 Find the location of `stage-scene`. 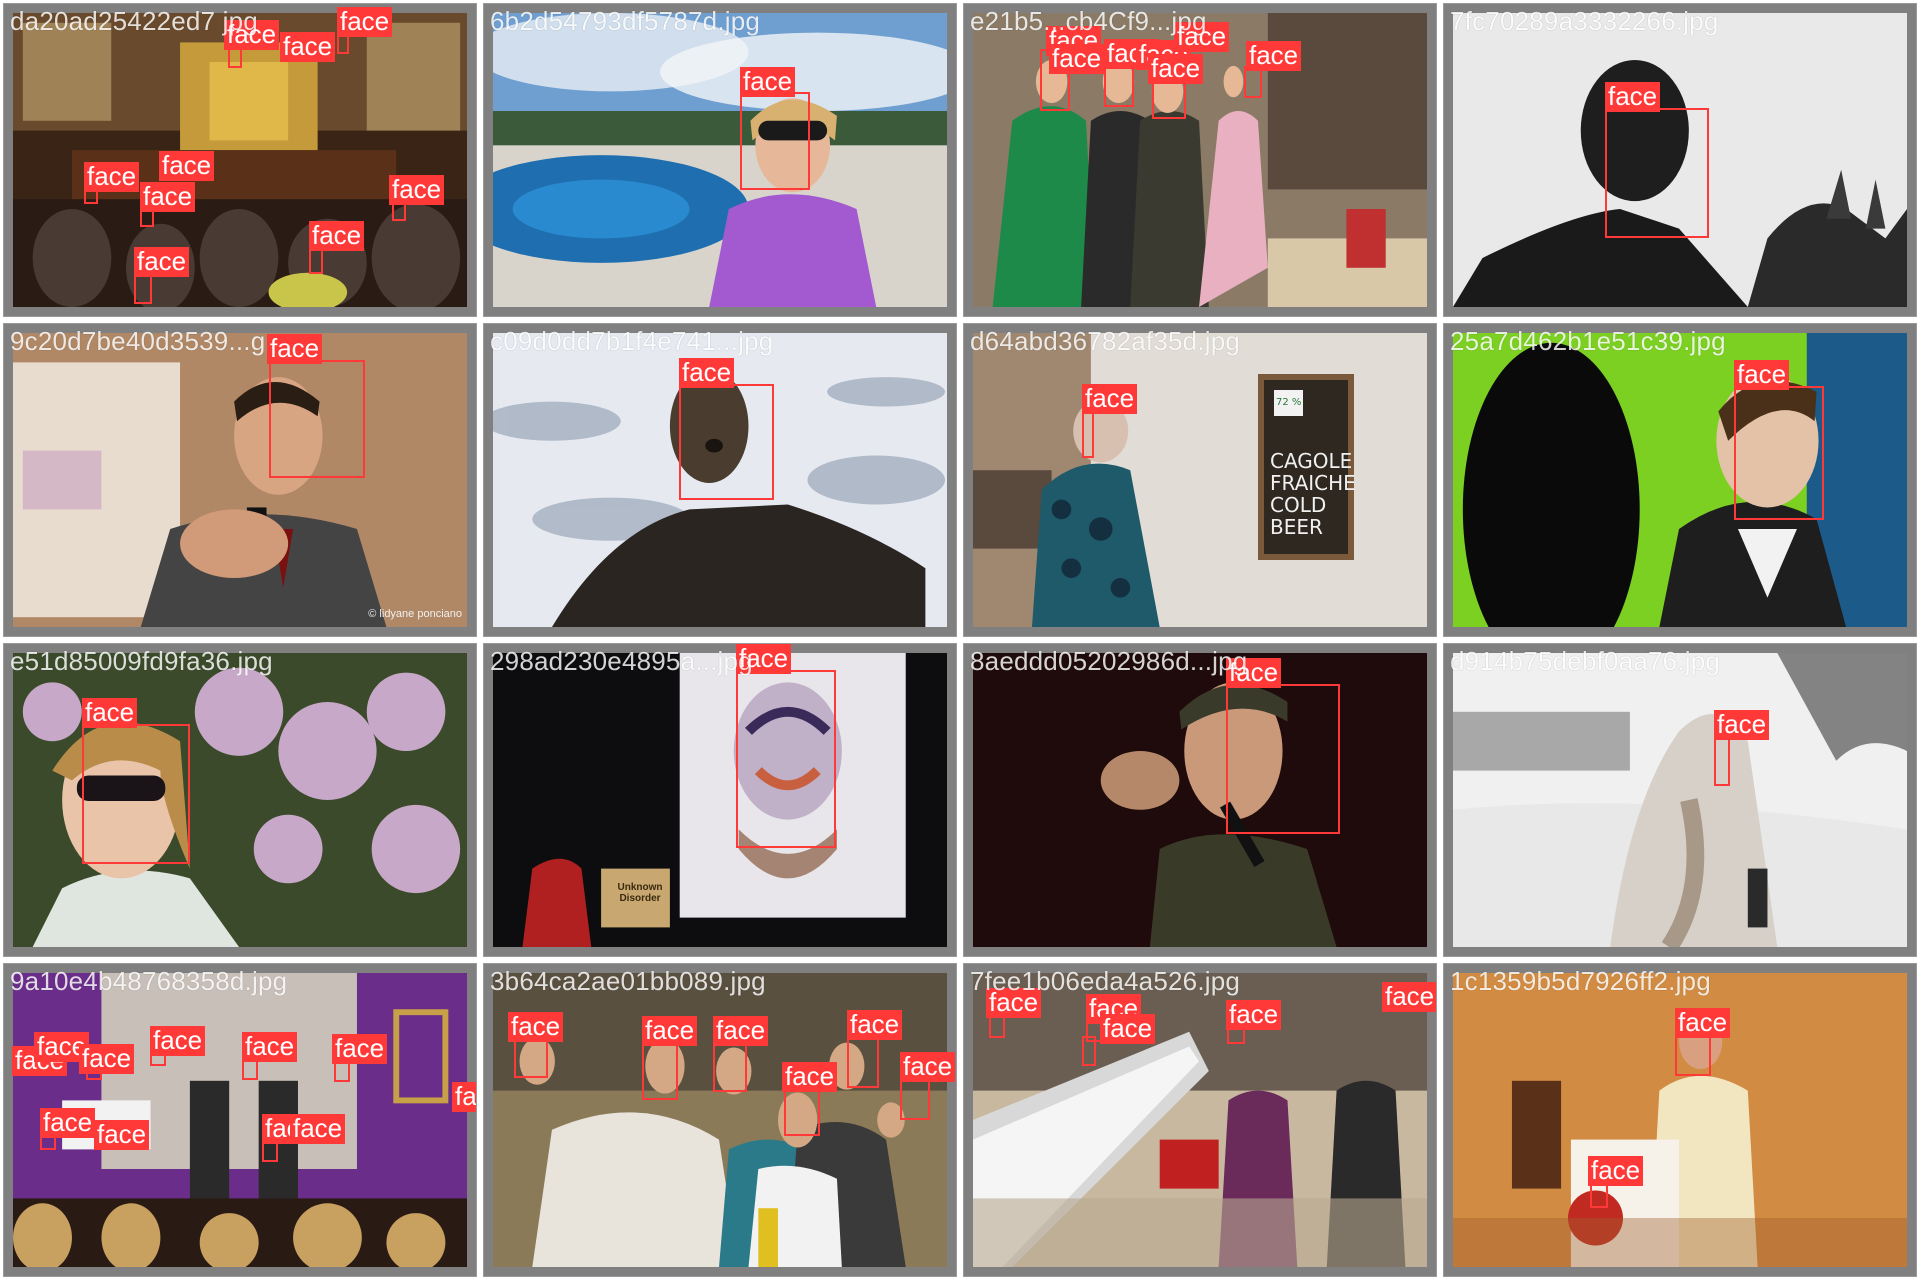

stage-scene is located at coordinates (720, 800).